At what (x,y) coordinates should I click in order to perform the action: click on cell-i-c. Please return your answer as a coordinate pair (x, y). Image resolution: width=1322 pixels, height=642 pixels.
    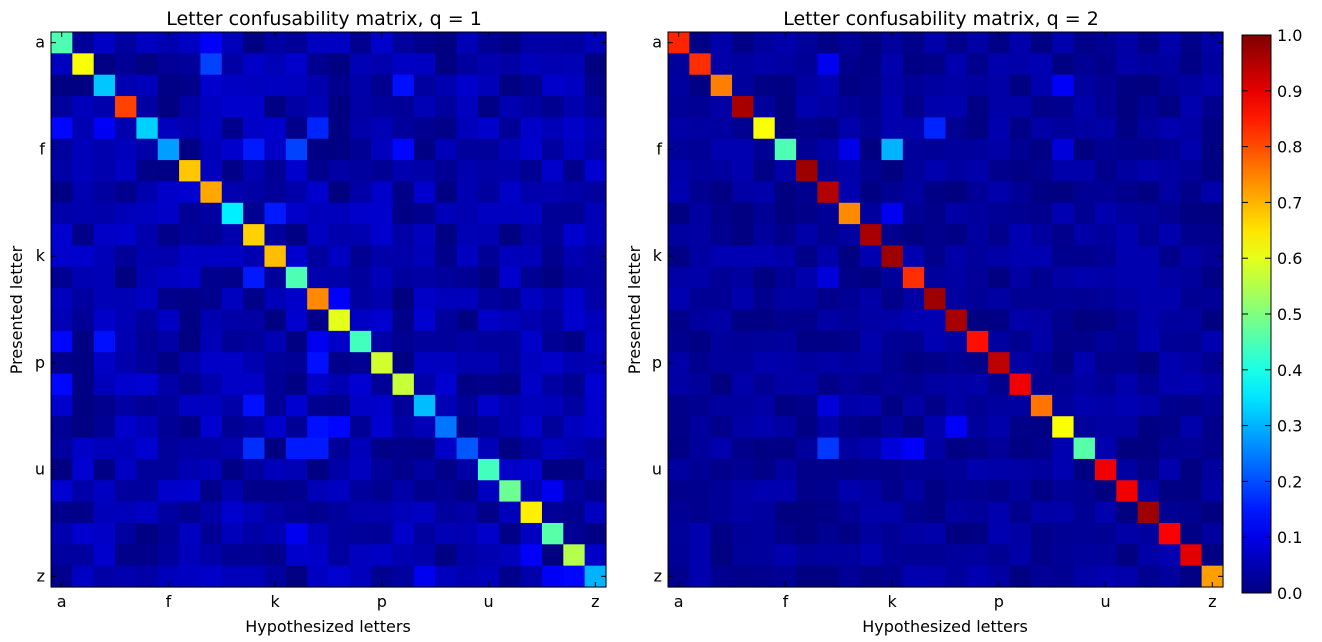
    Looking at the image, I should click on (104, 213).